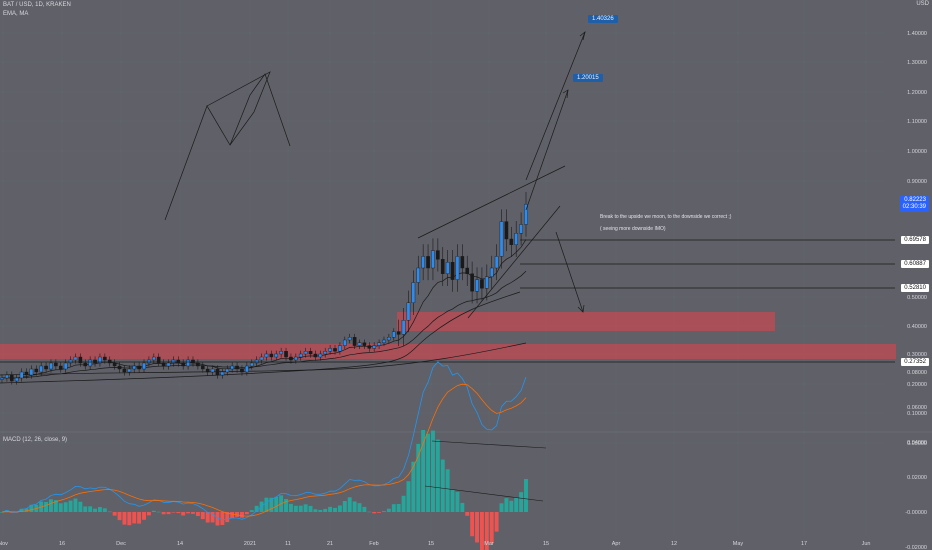  Describe the element at coordinates (917, 298) in the screenshot. I see `price-tick-label: 0.50000` at that location.